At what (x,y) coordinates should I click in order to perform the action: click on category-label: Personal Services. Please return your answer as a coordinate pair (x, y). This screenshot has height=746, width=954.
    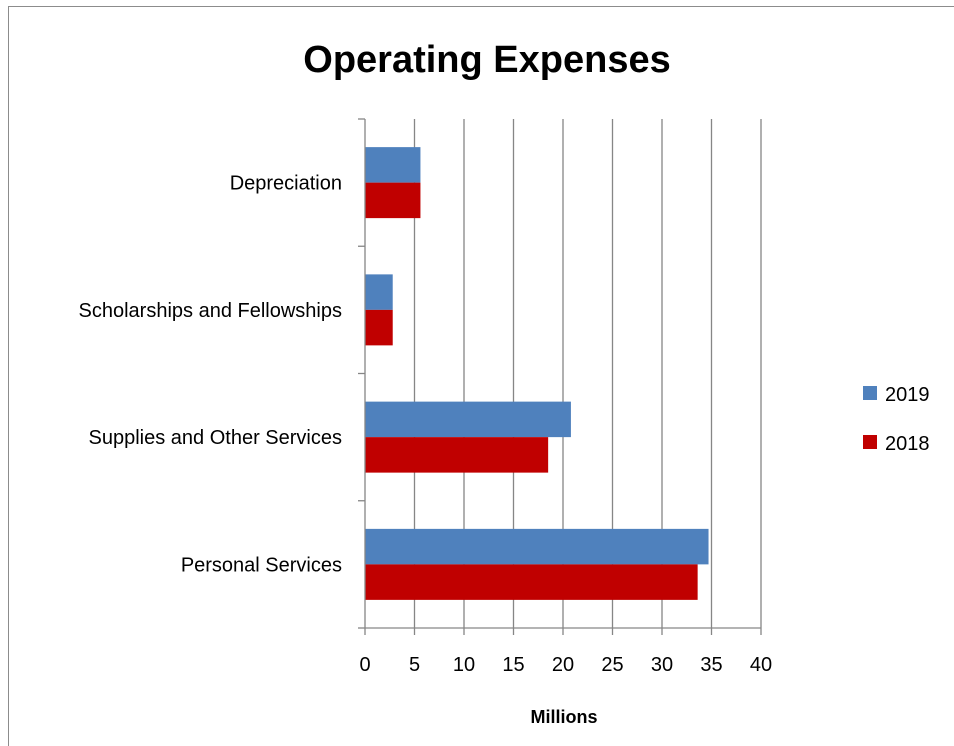
    Looking at the image, I should click on (261, 565).